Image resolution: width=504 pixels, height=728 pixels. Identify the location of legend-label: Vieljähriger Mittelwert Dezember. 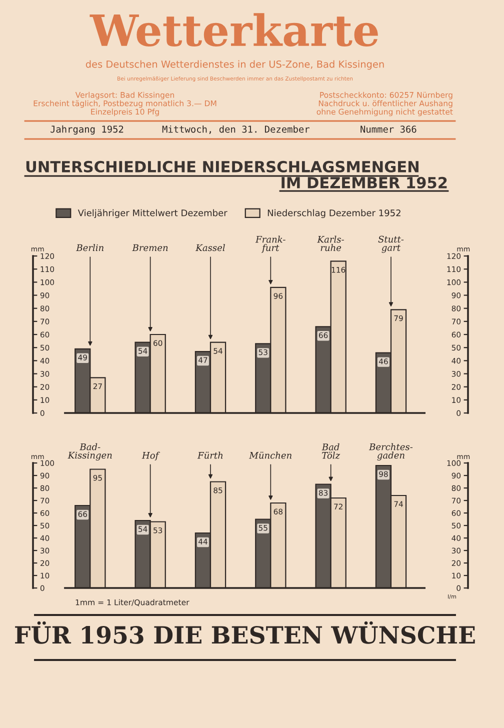
(153, 213).